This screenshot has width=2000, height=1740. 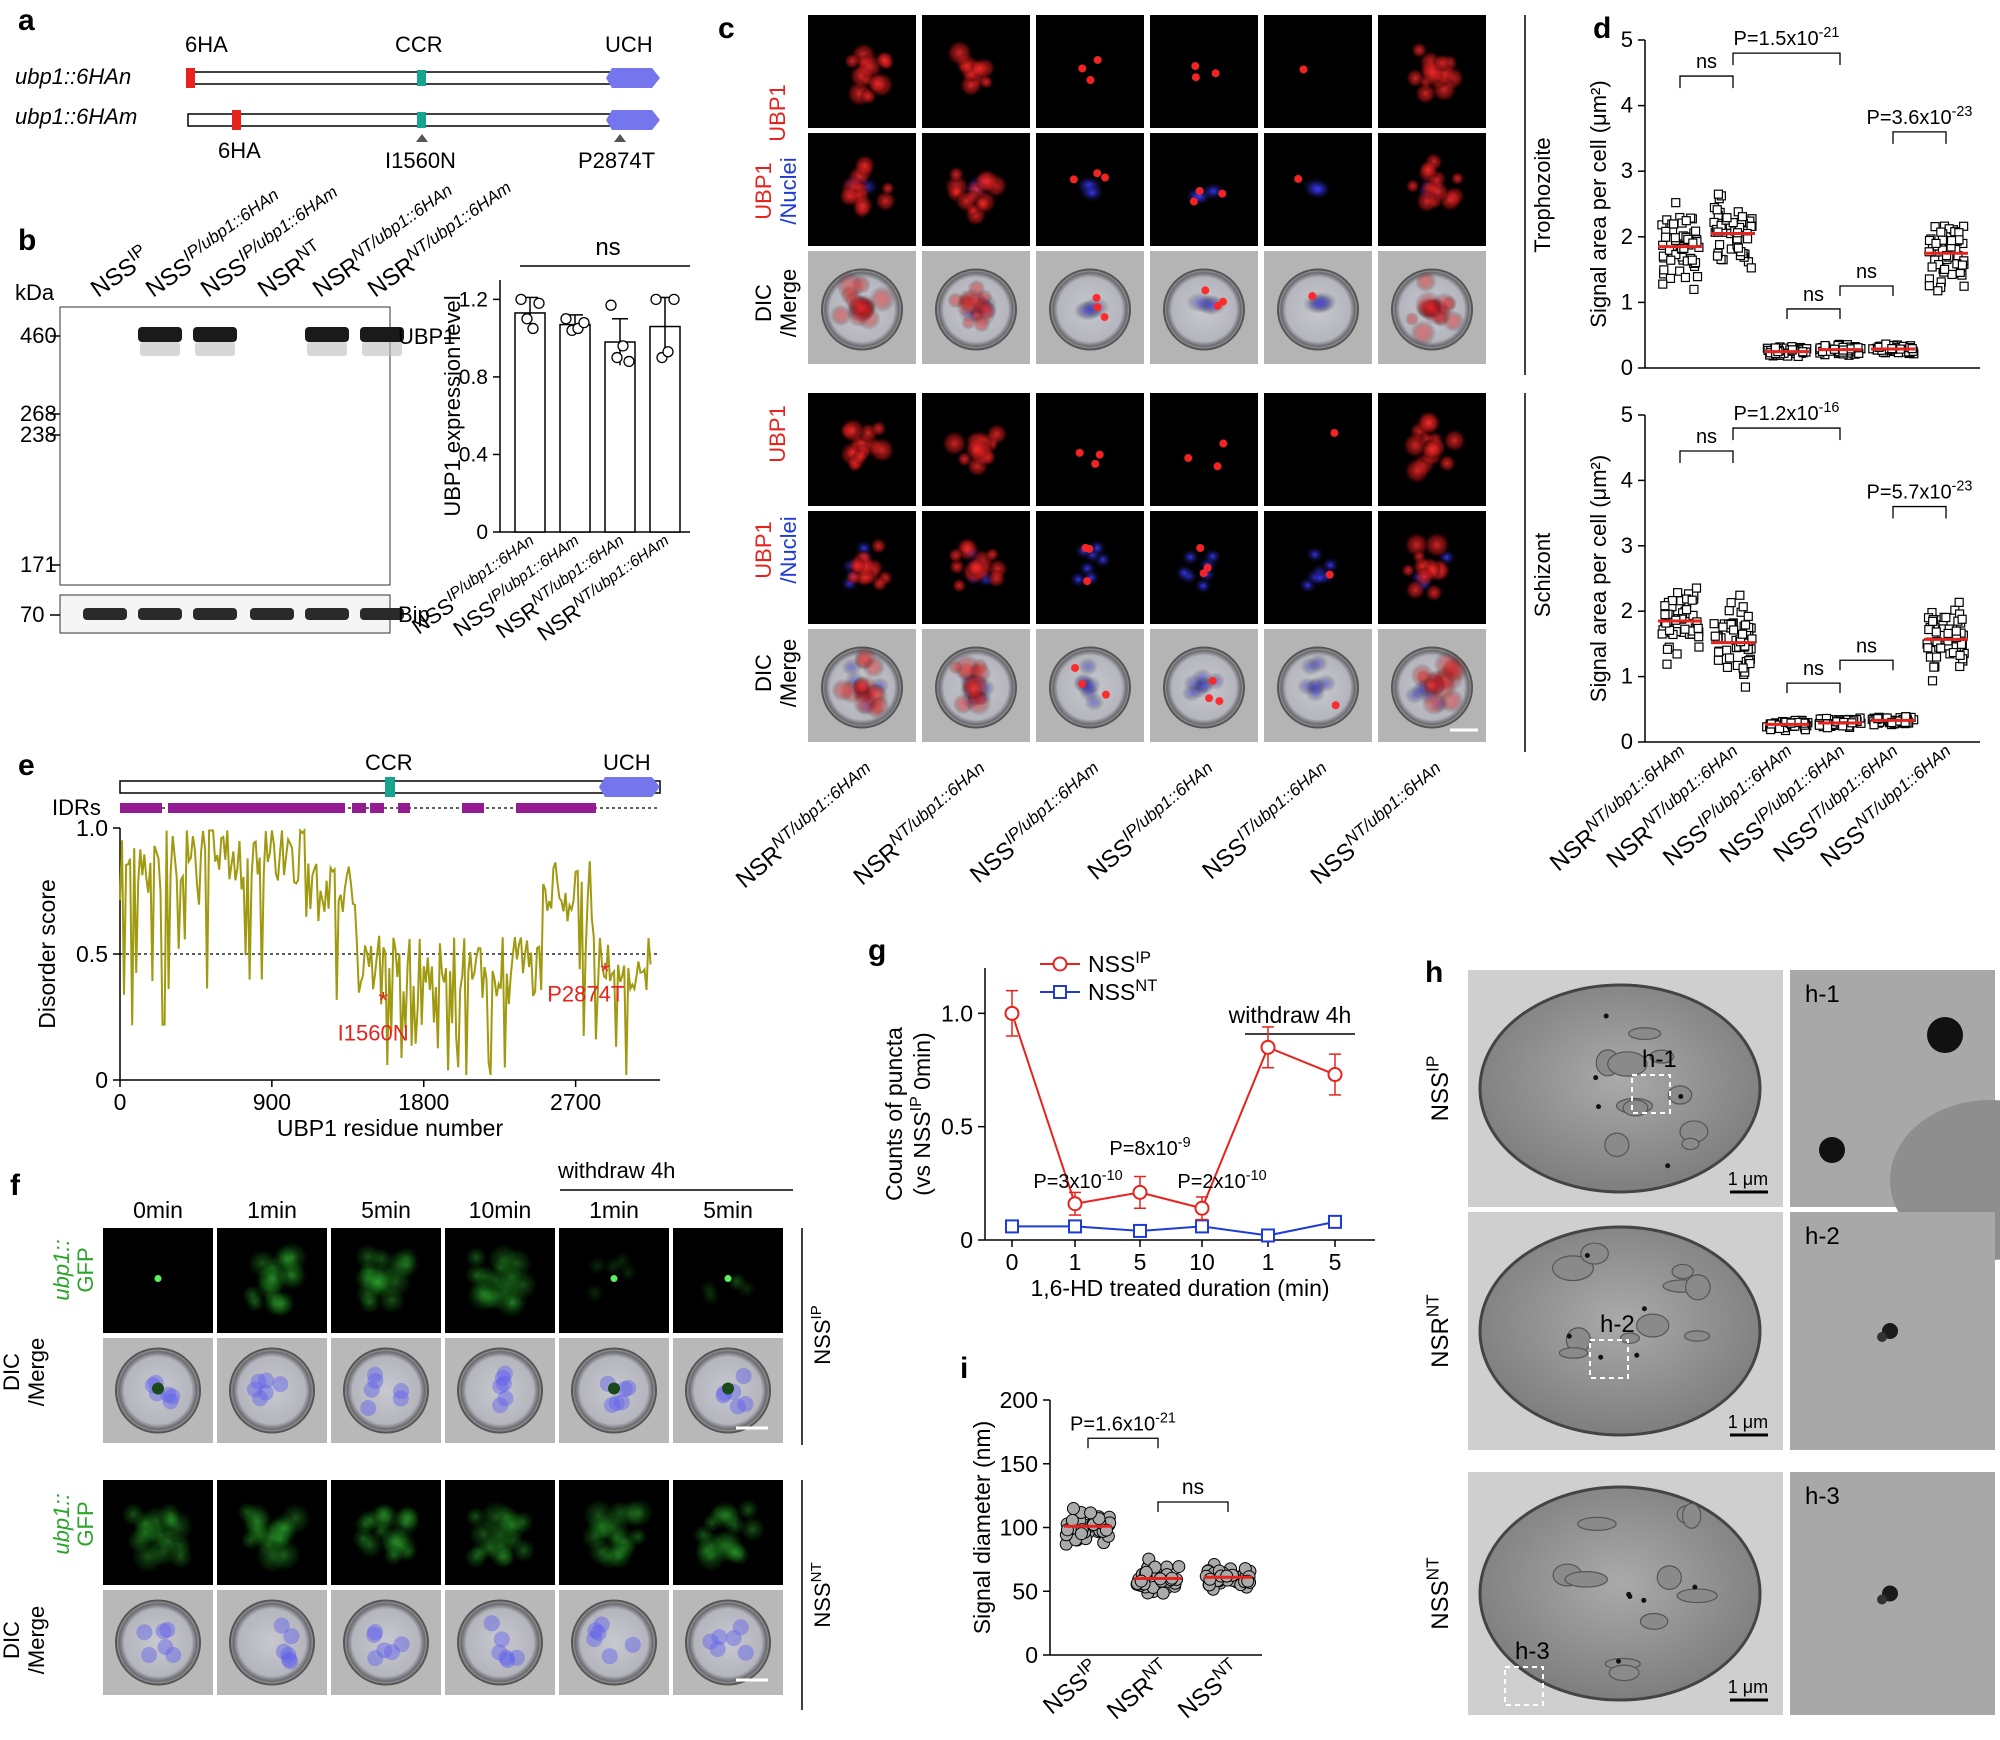 I want to click on c-img-r0-c5, so click(x=1432, y=71).